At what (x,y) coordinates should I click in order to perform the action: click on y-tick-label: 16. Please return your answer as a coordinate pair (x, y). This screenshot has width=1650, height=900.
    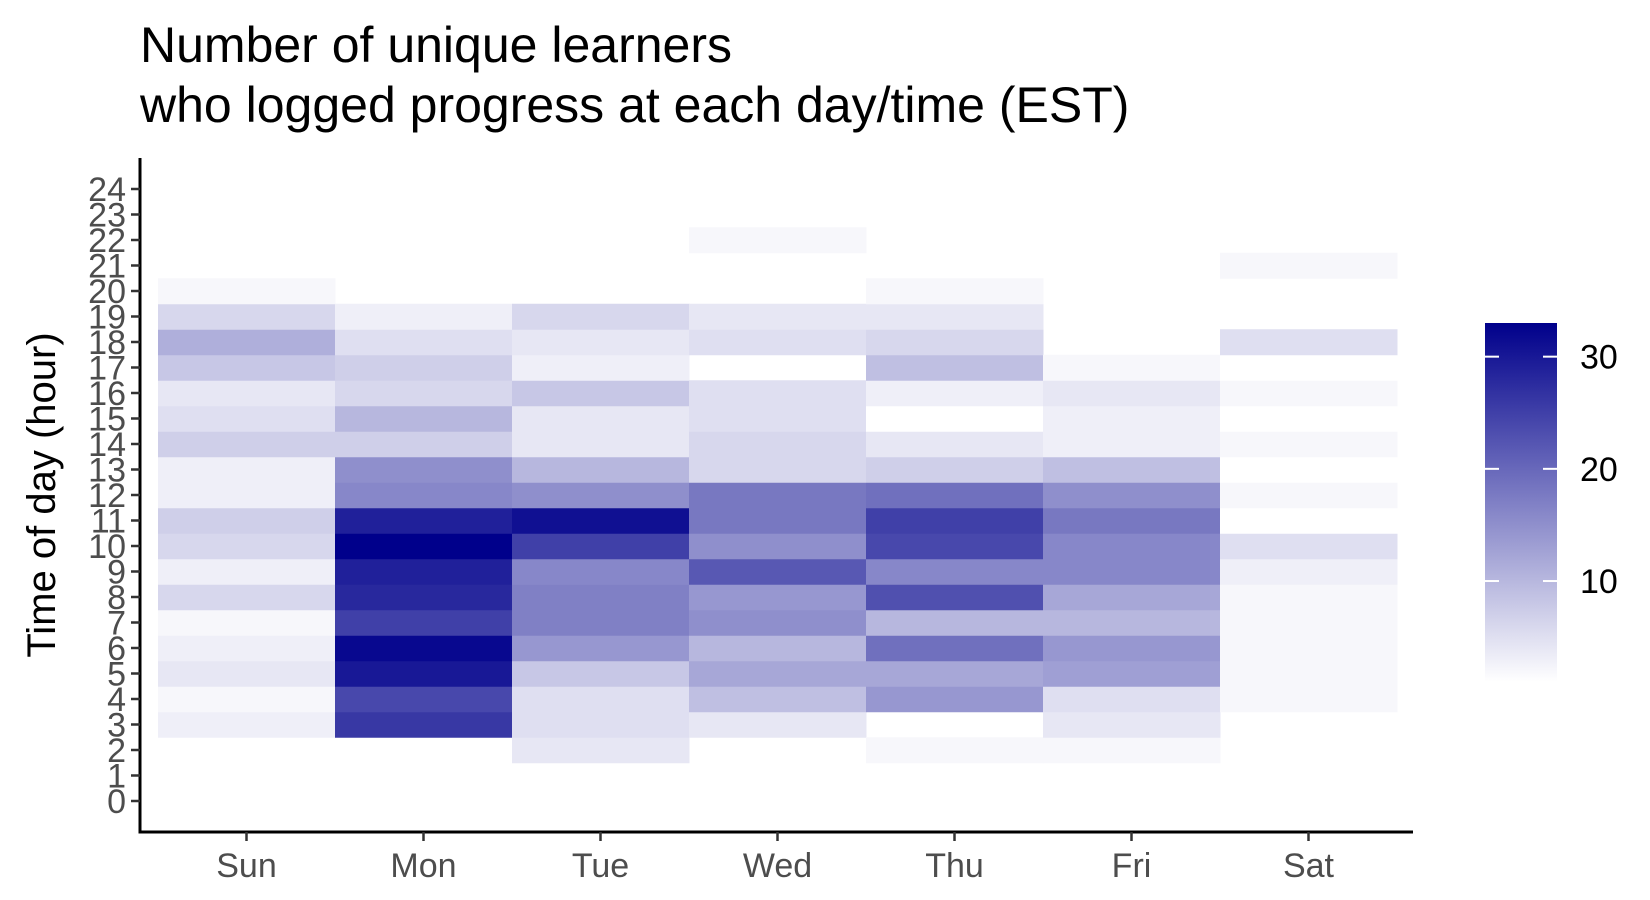
    Looking at the image, I should click on (107, 394).